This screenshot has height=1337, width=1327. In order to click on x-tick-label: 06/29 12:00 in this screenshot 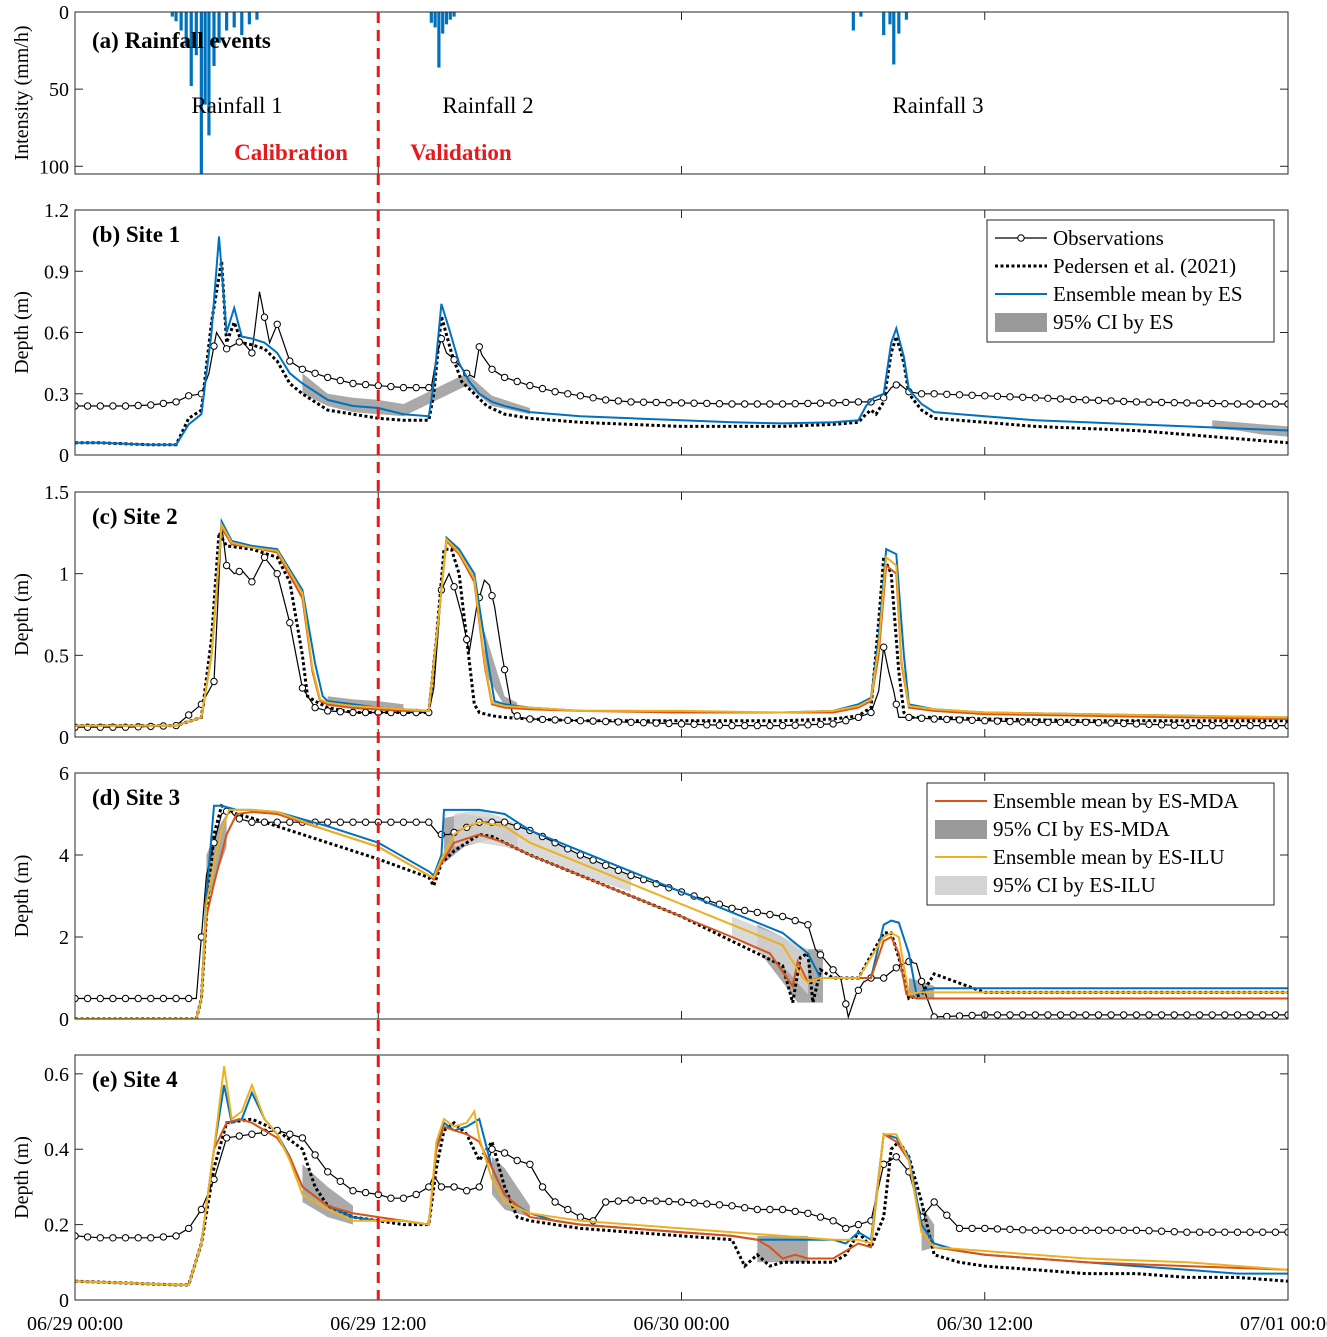, I will do `click(378, 1324)`.